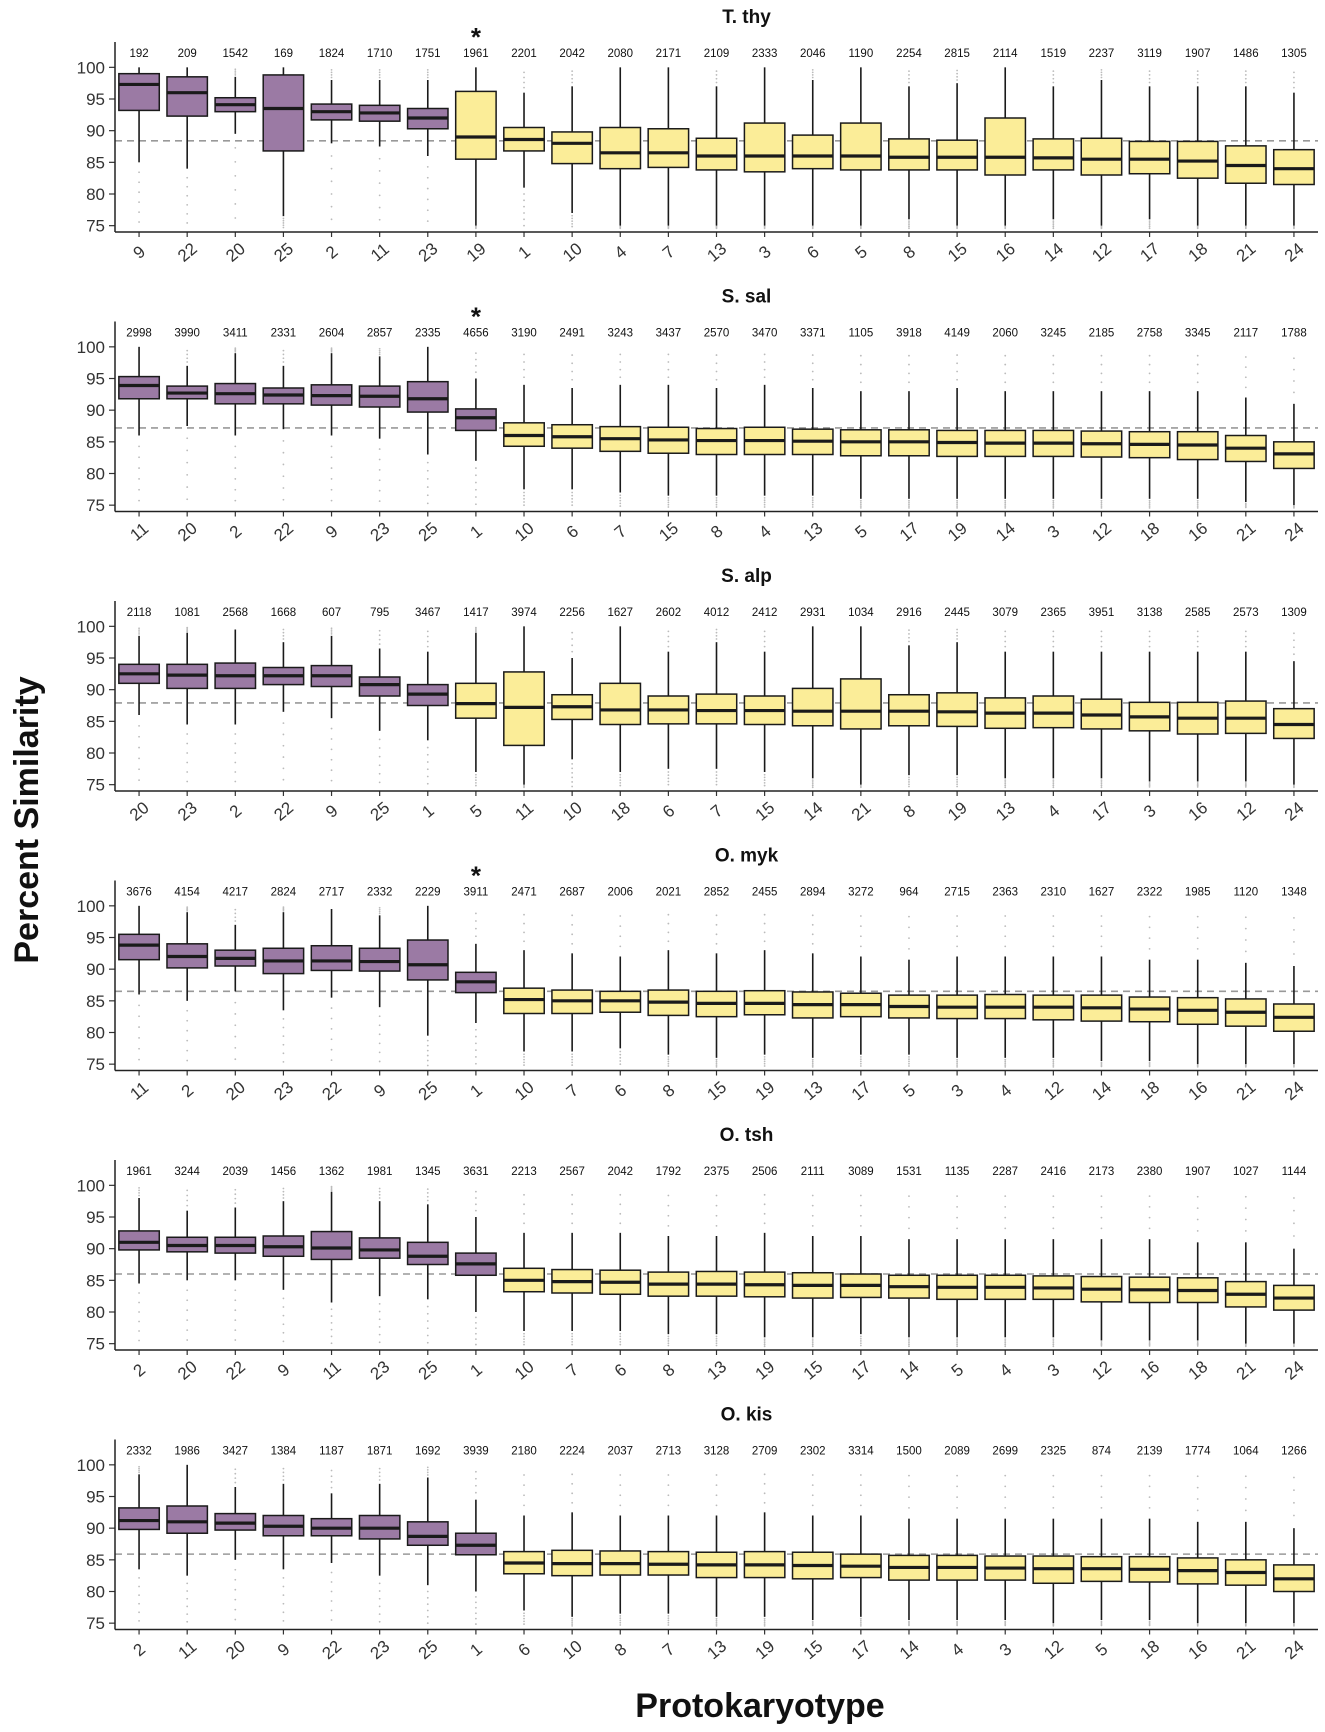 The height and width of the screenshot is (1732, 1325). I want to click on count-label: 1190, so click(860, 54).